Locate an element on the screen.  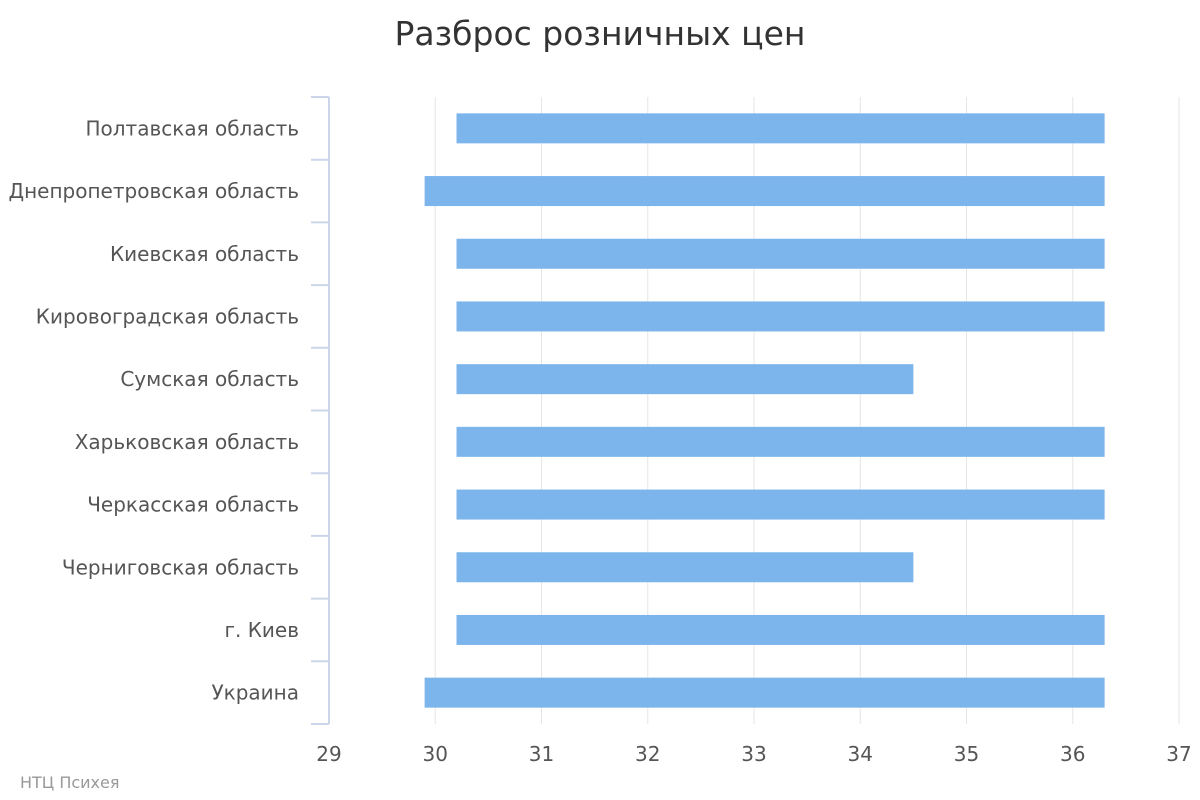
x-tick-labels: 29 30 31 32 33 34 35 36 37 is located at coordinates (753, 754).